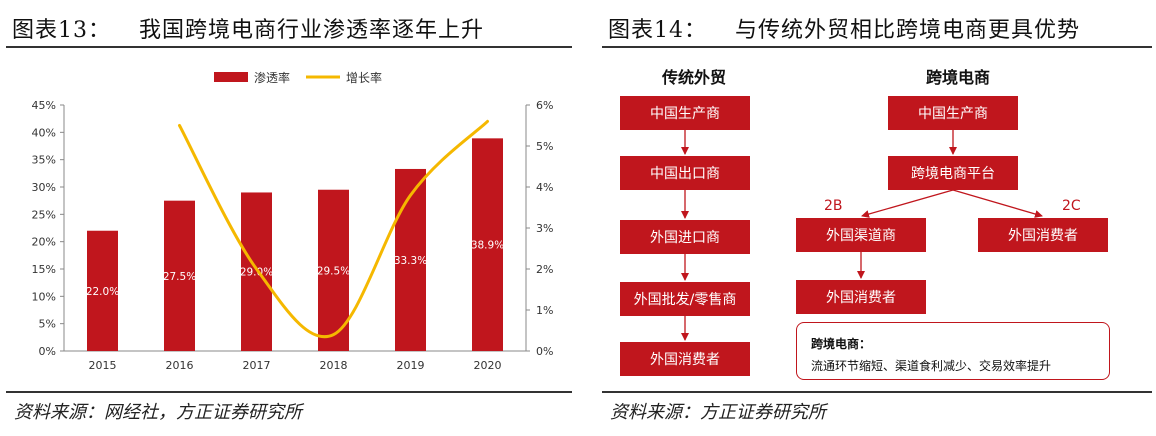 The image size is (1156, 436). What do you see at coordinates (44, 269) in the screenshot?
I see `y-tick-label-left: 15%` at bounding box center [44, 269].